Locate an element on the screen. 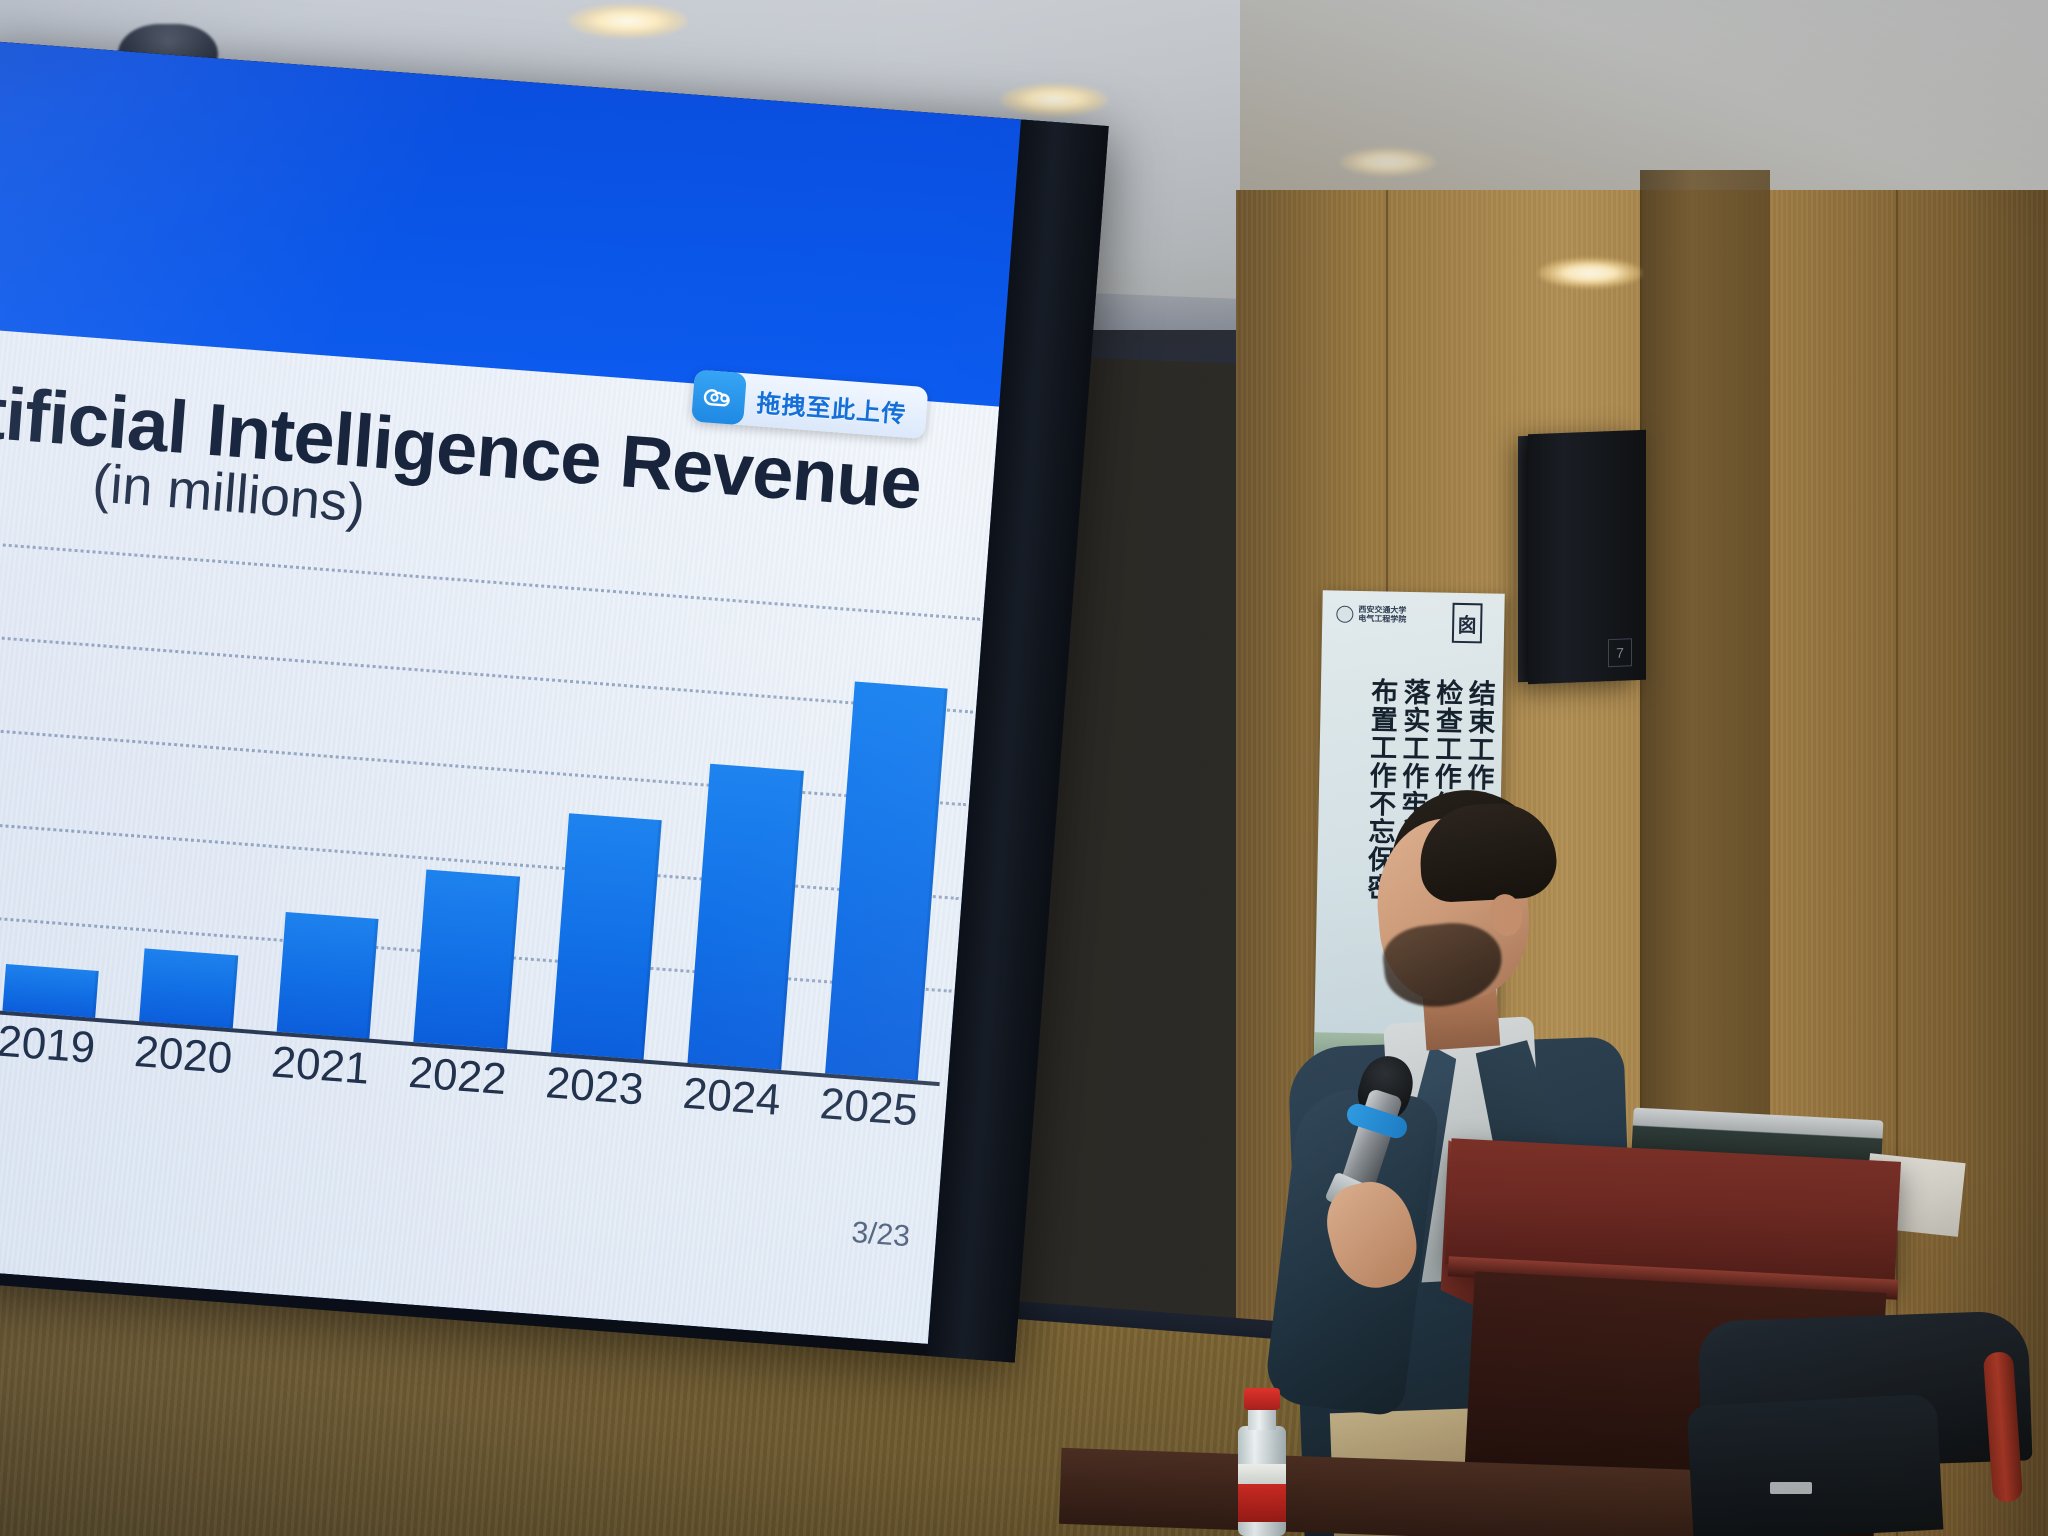 The image size is (2048, 1536). poster-logo-text: 西安交通大学 电气工程学院 is located at coordinates (1382, 614).